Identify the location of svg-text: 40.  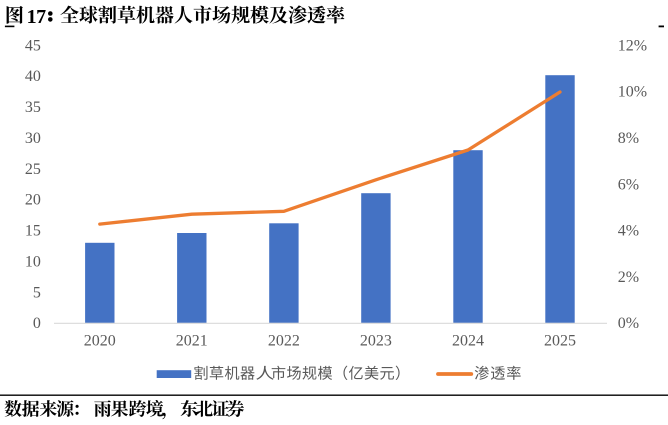
(33, 76).